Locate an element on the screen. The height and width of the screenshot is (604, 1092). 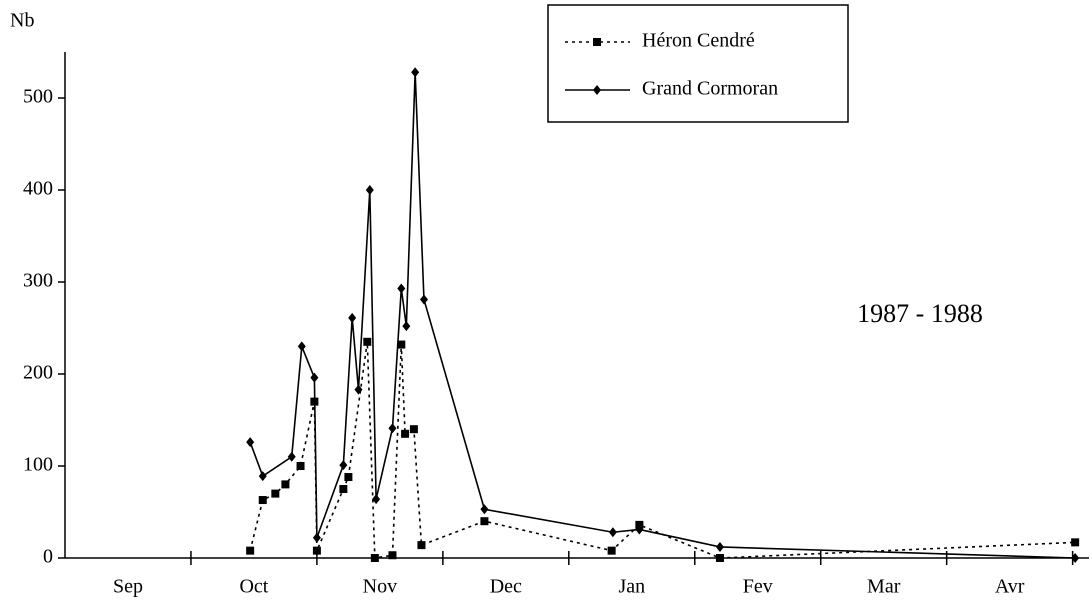
y-tick-label: 0 is located at coordinates (48, 557).